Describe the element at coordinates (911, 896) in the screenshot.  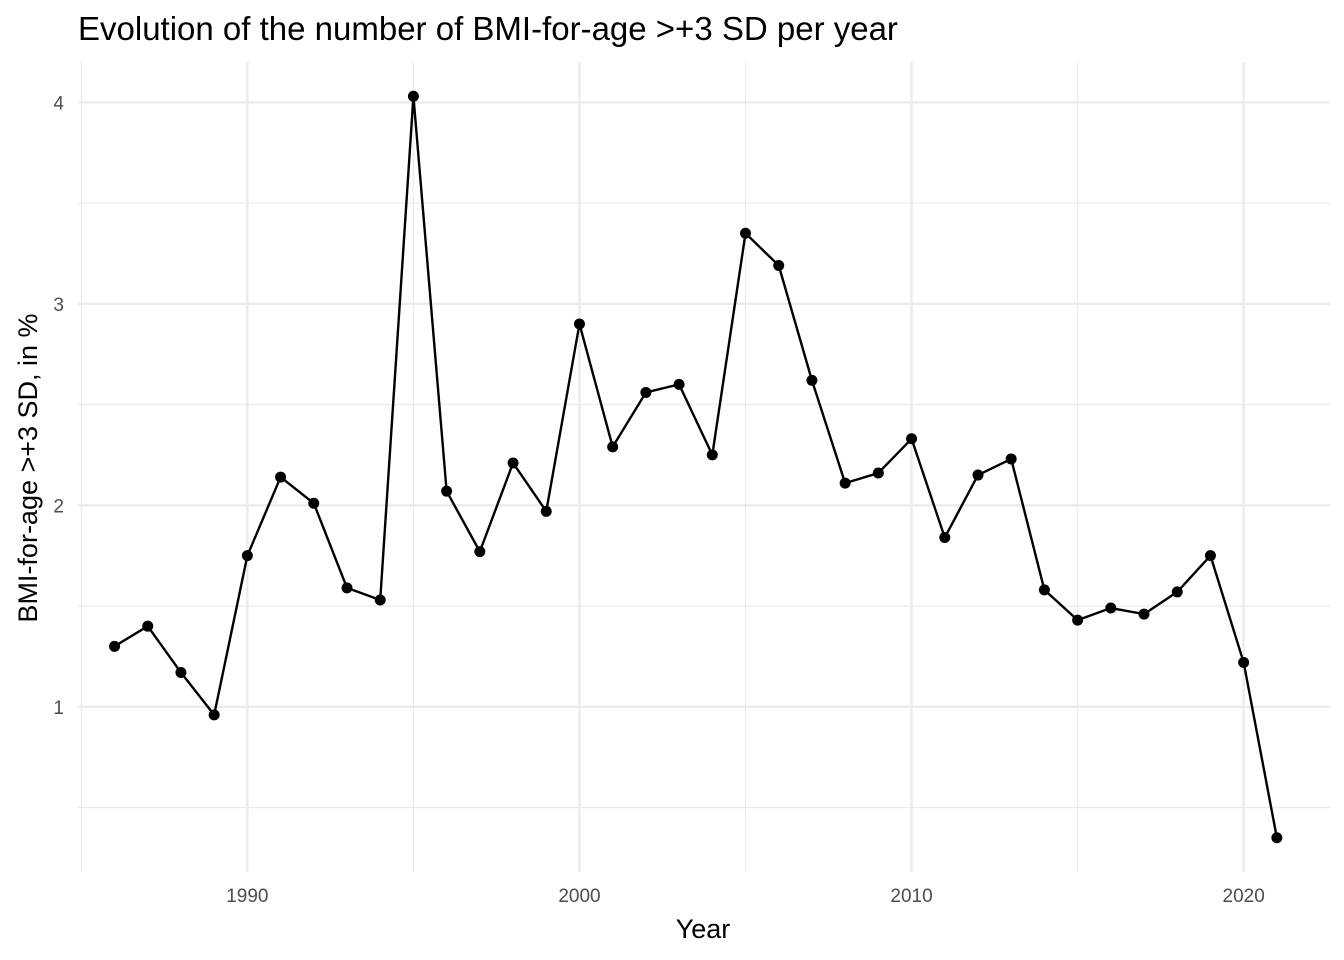
I see `x-tick-label: 2010` at that location.